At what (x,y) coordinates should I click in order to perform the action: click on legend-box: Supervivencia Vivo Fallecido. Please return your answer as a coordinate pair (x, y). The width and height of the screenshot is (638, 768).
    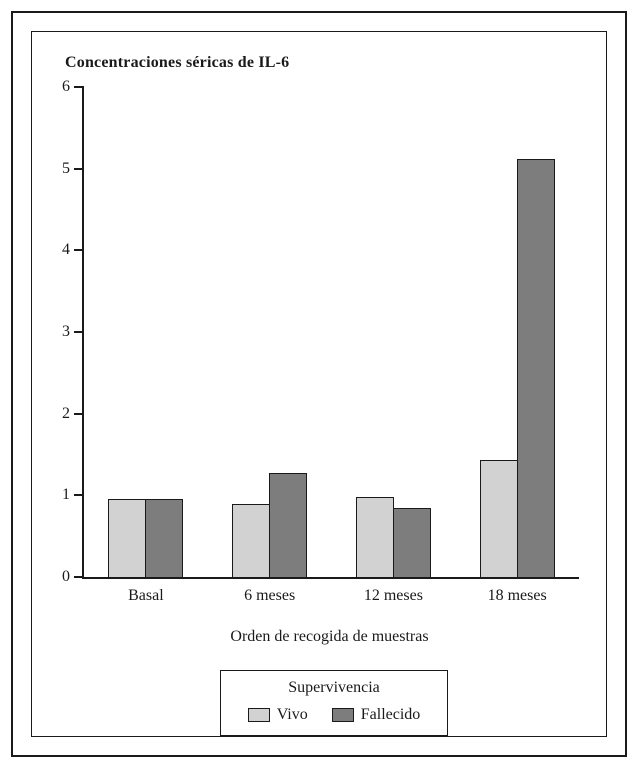
    Looking at the image, I should click on (334, 703).